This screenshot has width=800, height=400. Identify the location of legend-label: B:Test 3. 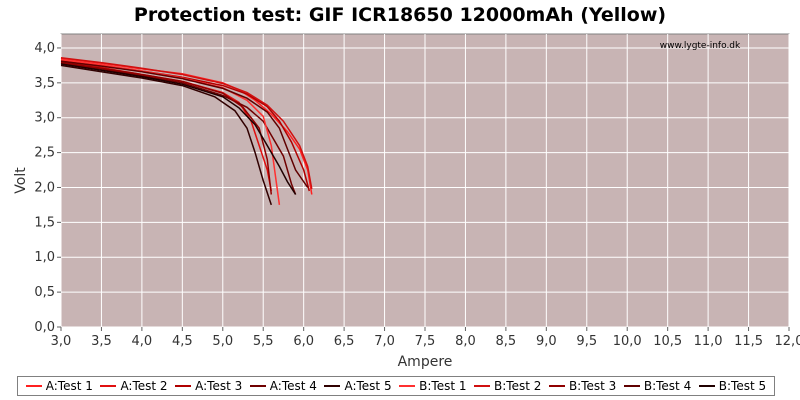
(592, 386).